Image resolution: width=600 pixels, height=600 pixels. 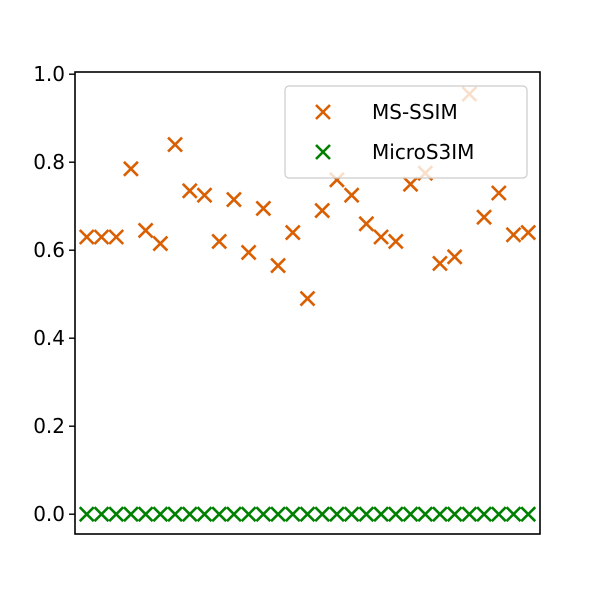 I want to click on y-tick-label: 0.0, so click(x=49, y=514).